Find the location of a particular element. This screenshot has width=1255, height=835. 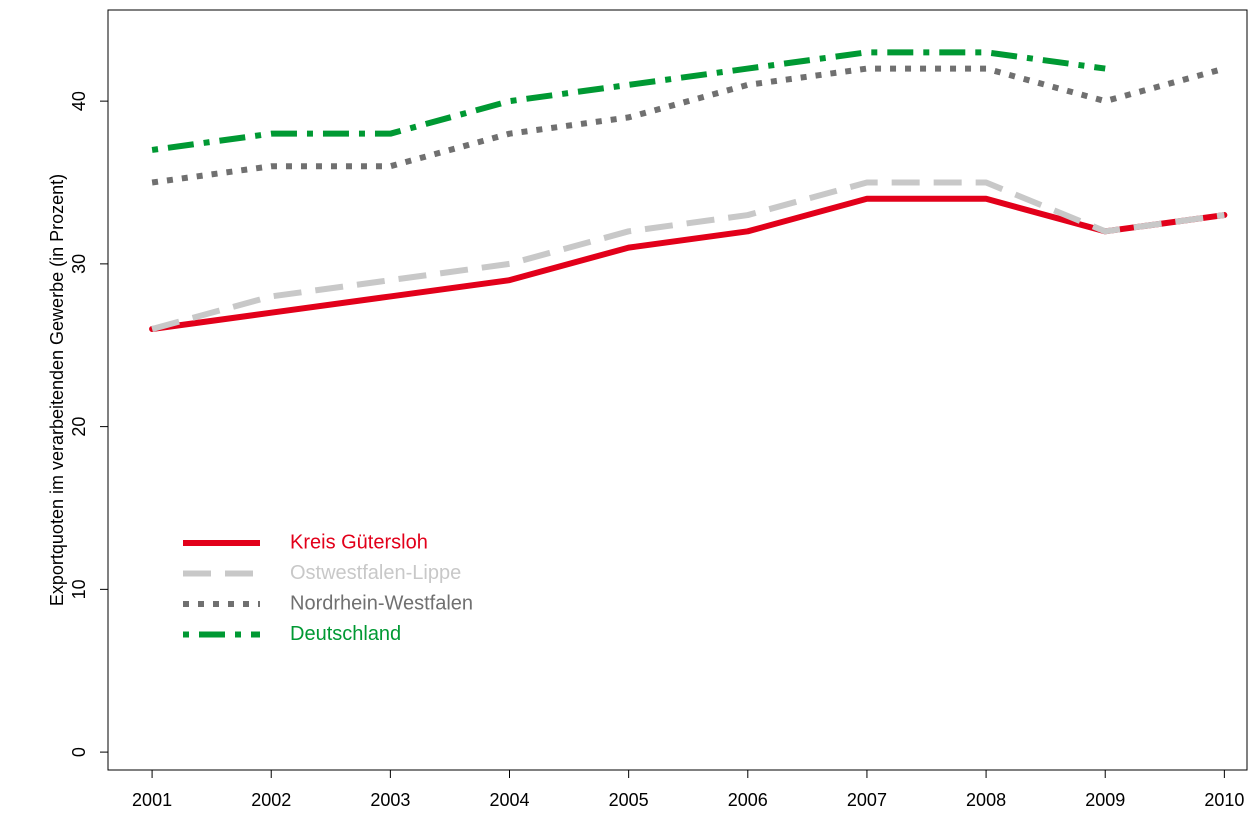

x-tick-label: 2007 is located at coordinates (867, 800).